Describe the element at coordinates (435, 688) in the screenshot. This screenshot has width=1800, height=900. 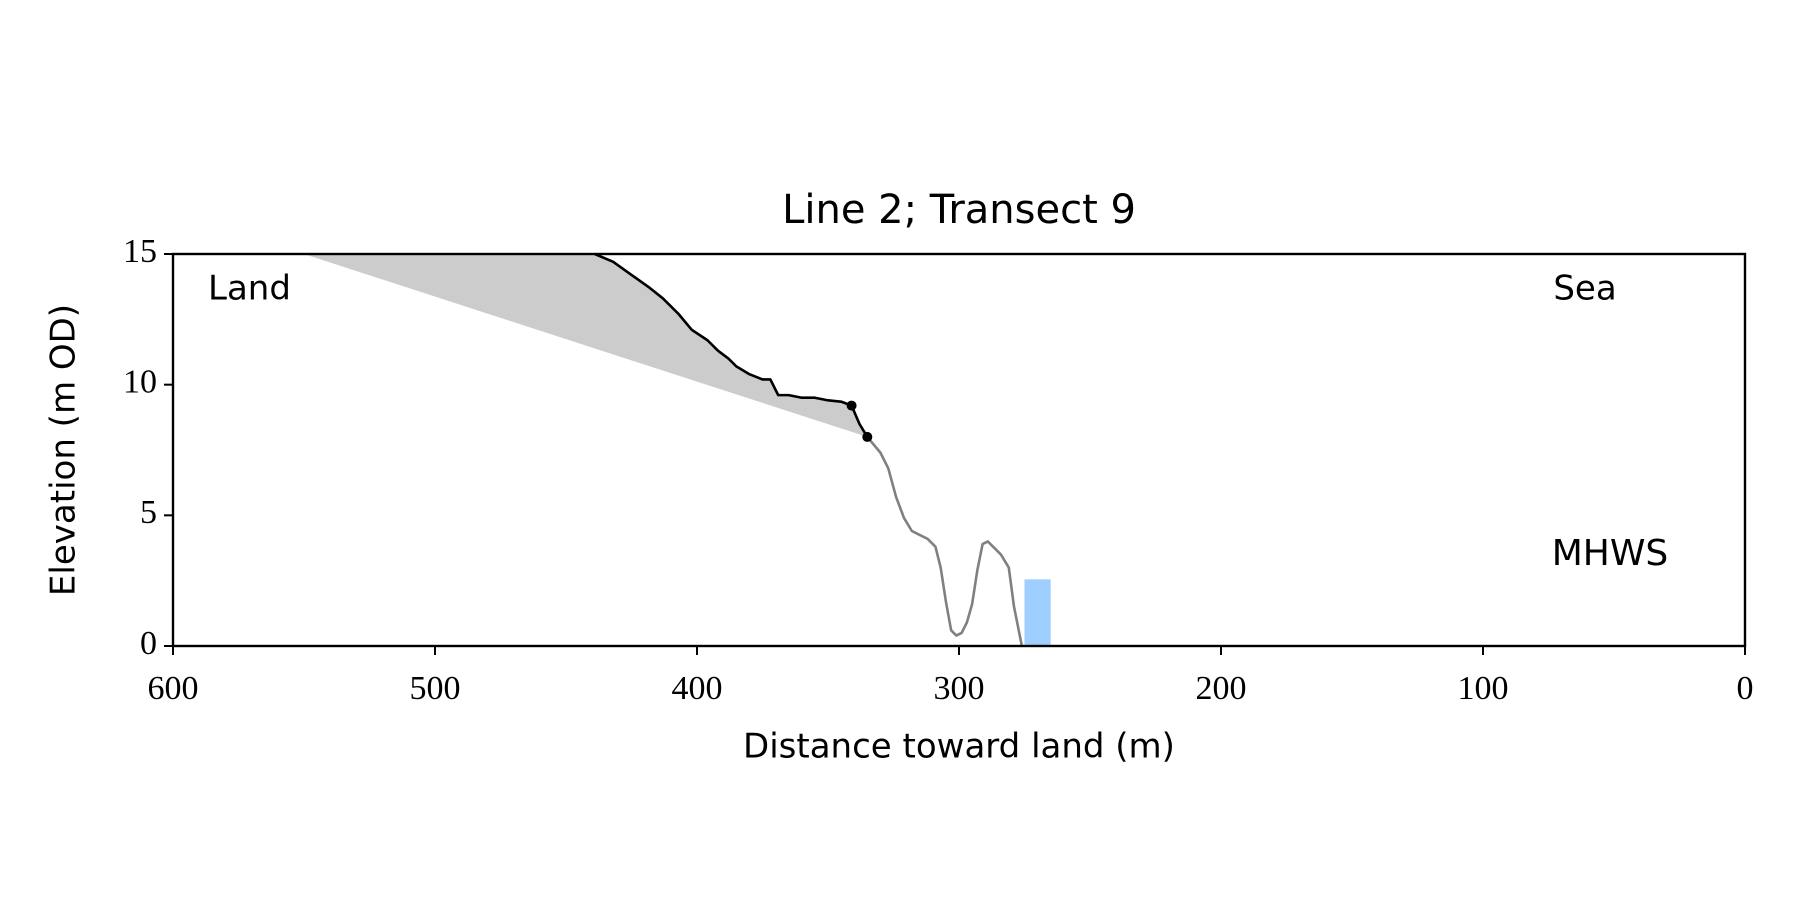
I see `x-tick-label: 500` at that location.